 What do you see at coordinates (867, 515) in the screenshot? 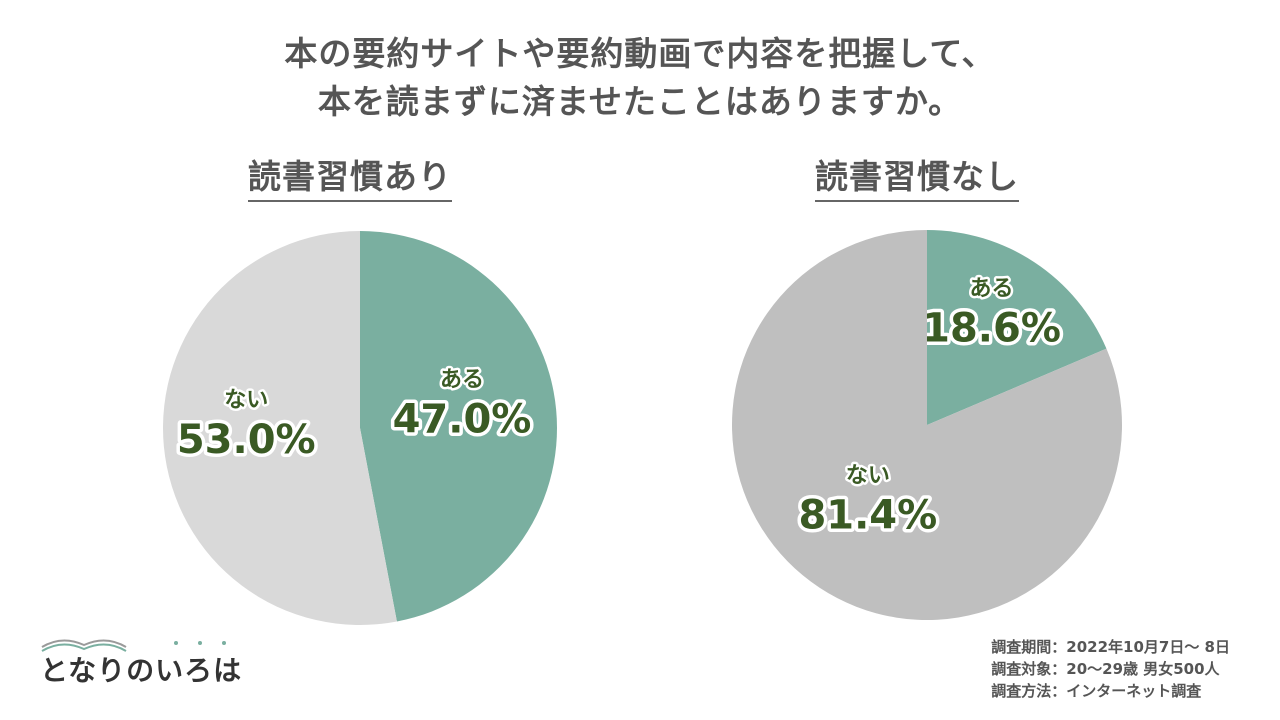
I see `pie2-value-nai: 81.4%` at bounding box center [867, 515].